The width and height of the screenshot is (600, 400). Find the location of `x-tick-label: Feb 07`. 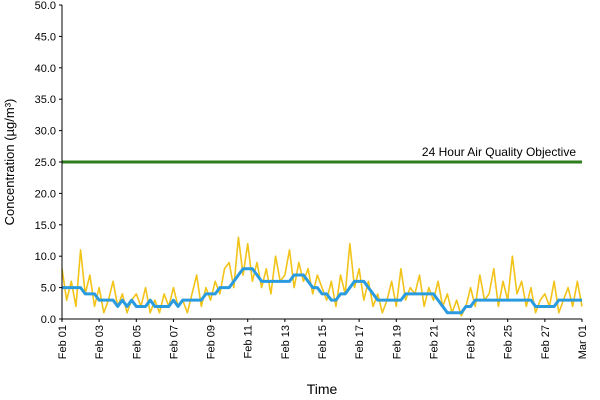

x-tick-label: Feb 07 is located at coordinates (174, 342).